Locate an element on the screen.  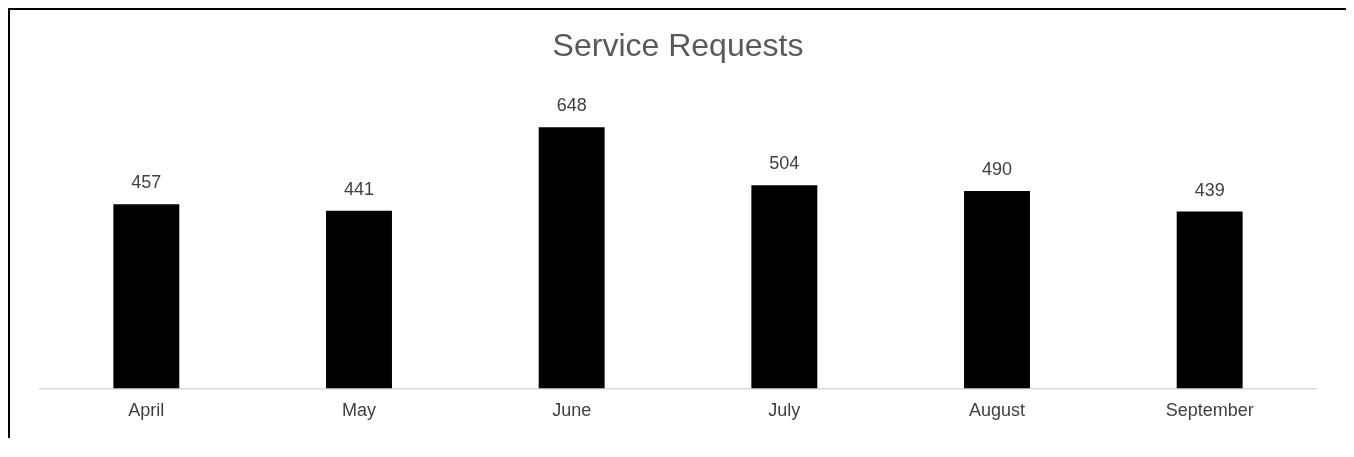
x-tick-label: September is located at coordinates (1209, 410).